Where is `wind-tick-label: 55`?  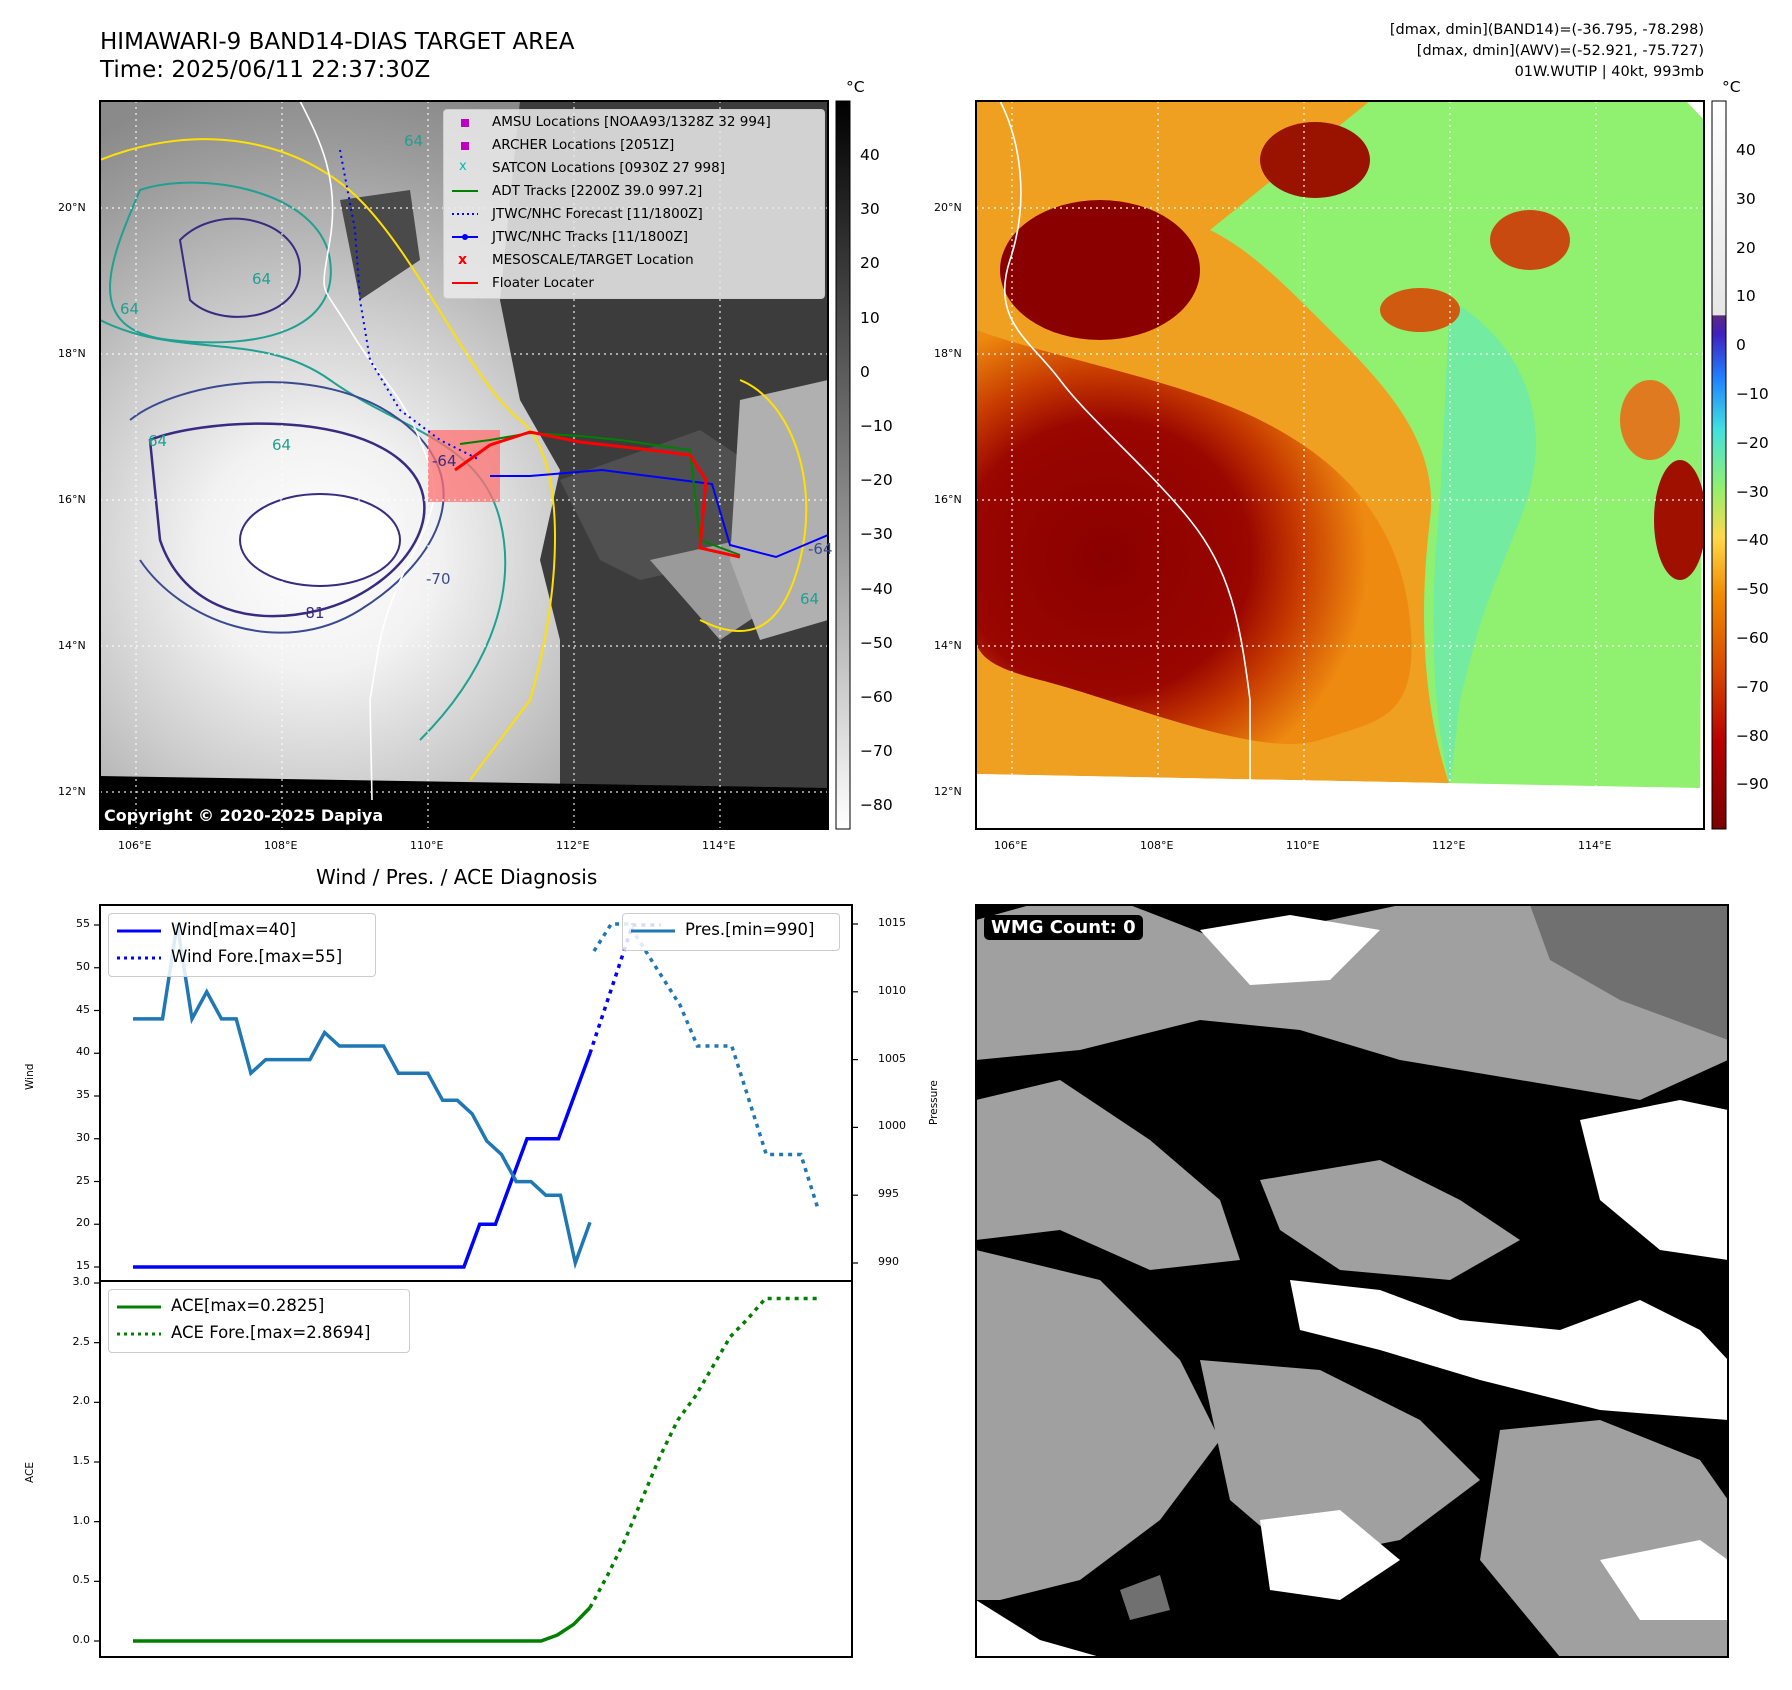 wind-tick-label: 55 is located at coordinates (83, 923).